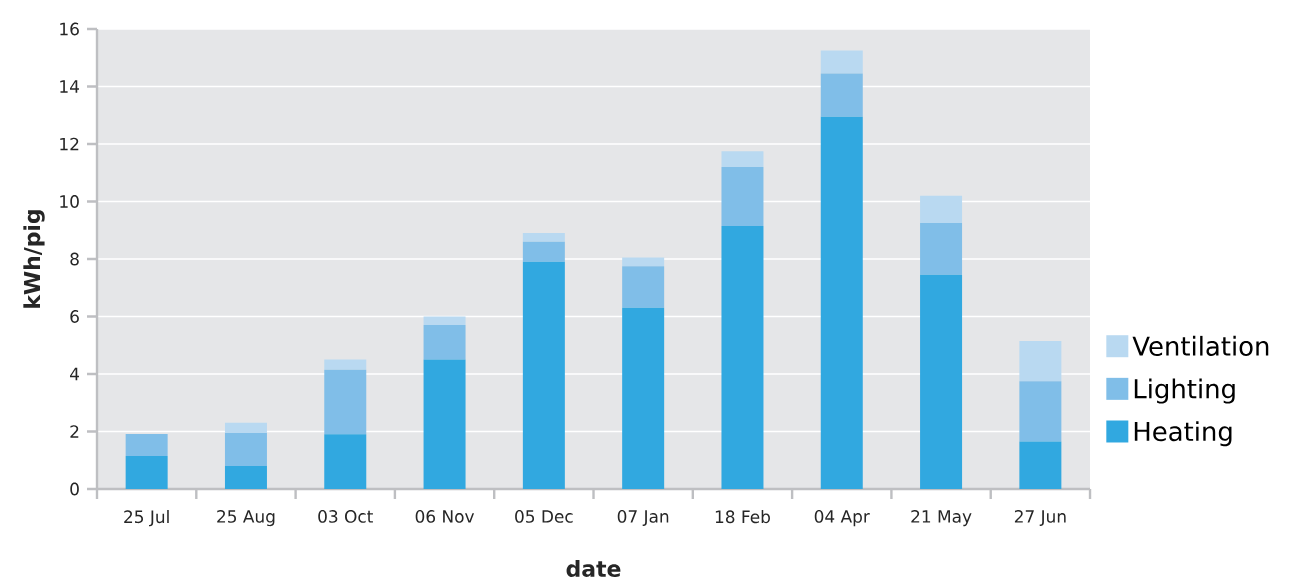  I want to click on y-axis-title: kWh/pig, so click(34, 259).